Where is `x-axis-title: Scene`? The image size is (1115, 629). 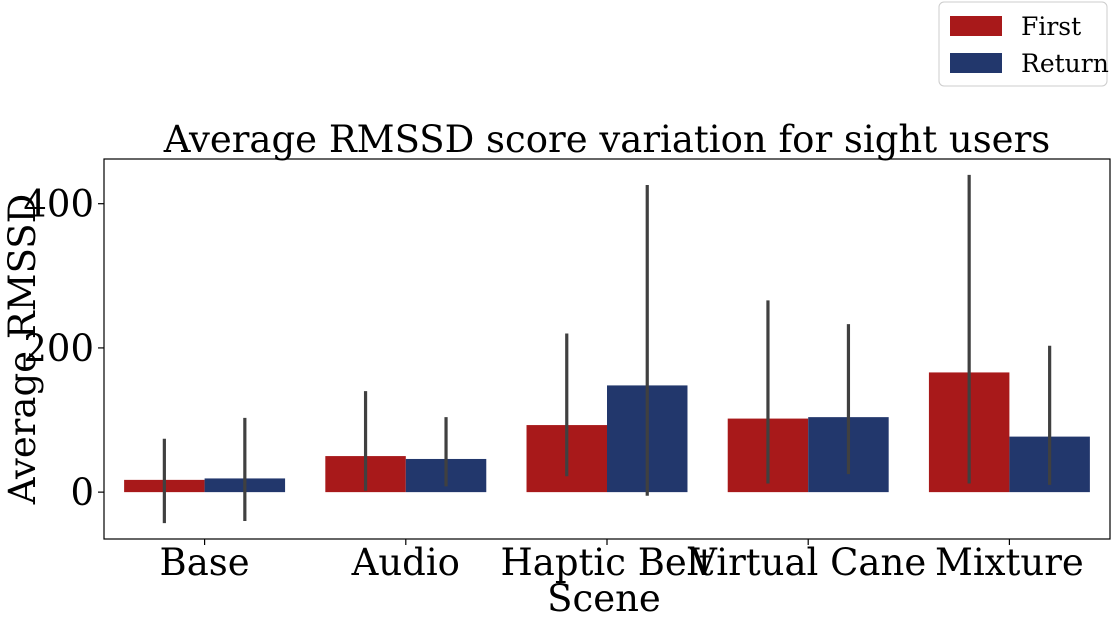
x-axis-title: Scene is located at coordinates (604, 598).